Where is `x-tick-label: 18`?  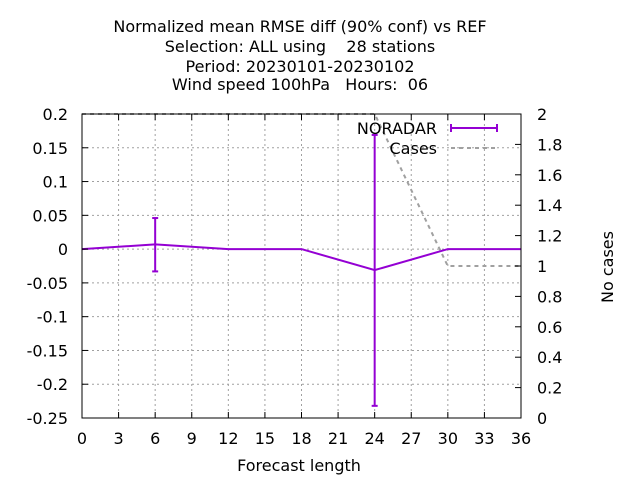
x-tick-label: 18 is located at coordinates (301, 438).